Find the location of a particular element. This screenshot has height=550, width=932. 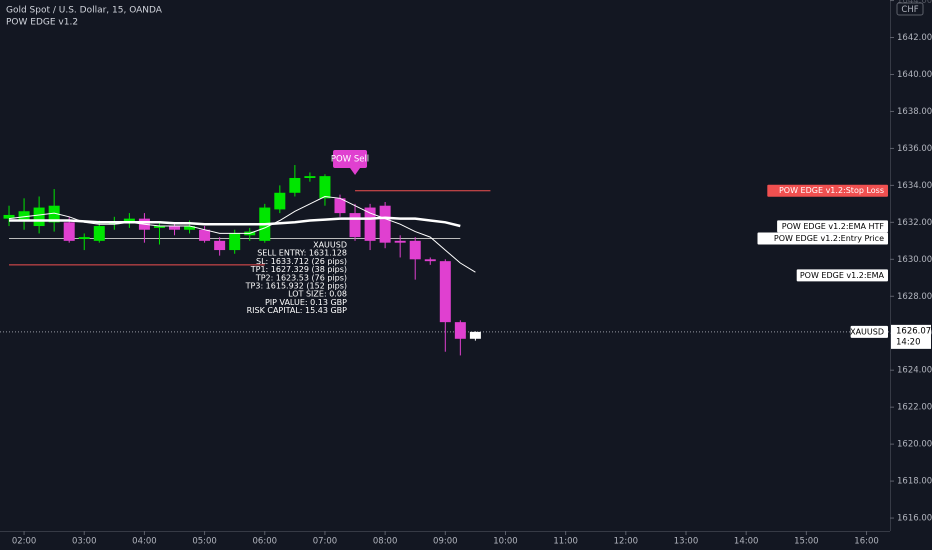

info-line: TP3: 1615.932 (152 pips) is located at coordinates (296, 286).